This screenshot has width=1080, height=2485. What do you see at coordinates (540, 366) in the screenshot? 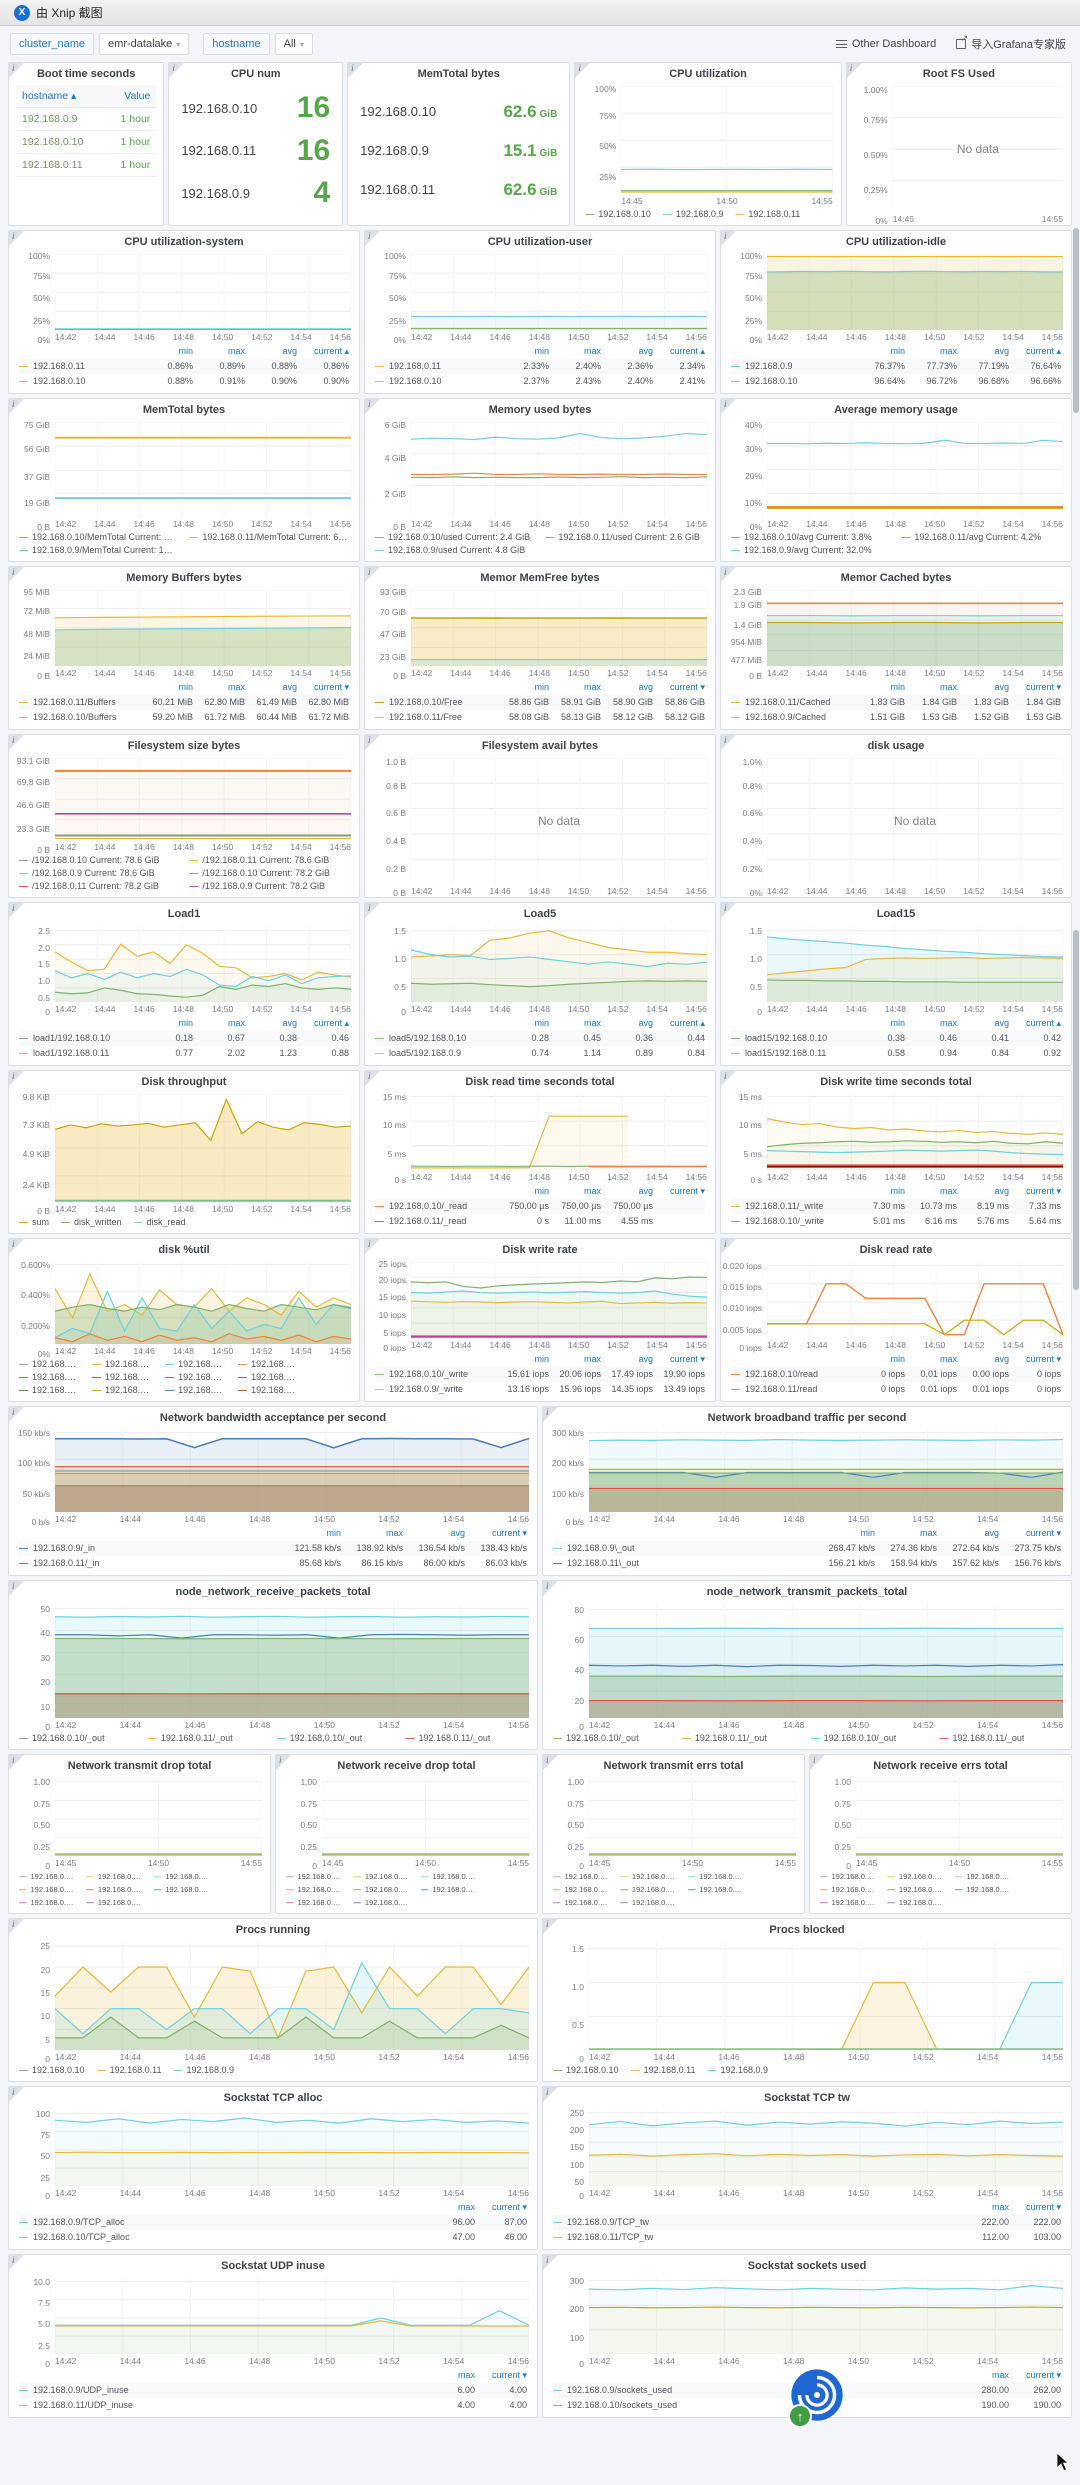
I see `legend-row: — 192.168.0.11 2.33% 2.40% 2.36% 2.34%` at bounding box center [540, 366].